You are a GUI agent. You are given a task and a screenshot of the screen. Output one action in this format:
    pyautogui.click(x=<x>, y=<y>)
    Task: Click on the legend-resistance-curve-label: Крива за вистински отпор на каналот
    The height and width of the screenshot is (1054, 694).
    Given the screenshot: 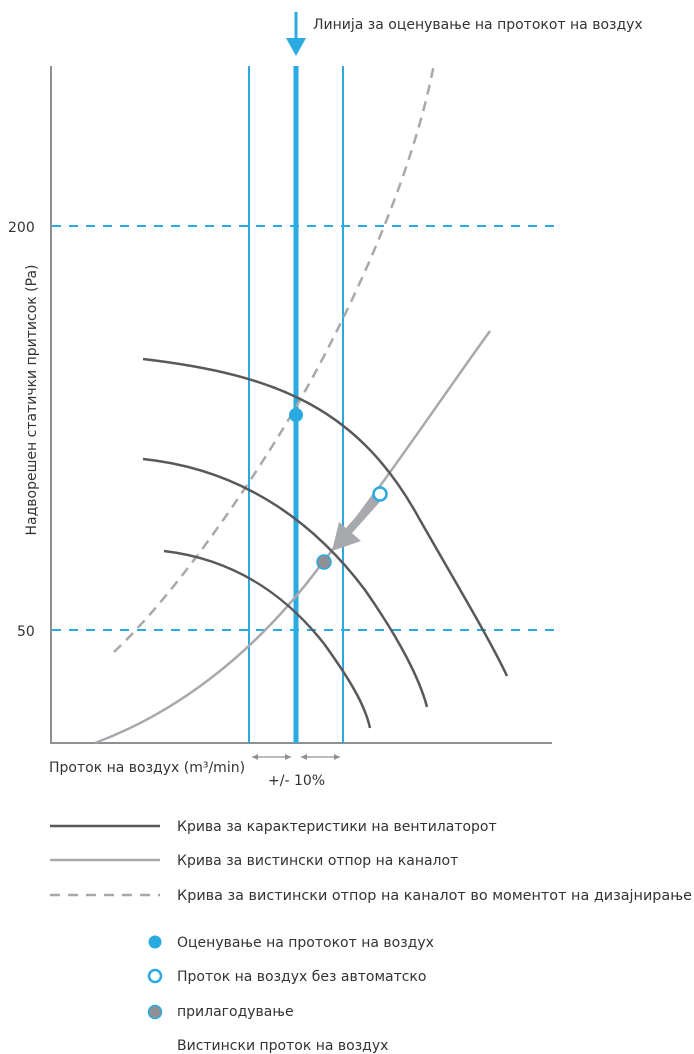 What is the action you would take?
    pyautogui.click(x=317, y=861)
    